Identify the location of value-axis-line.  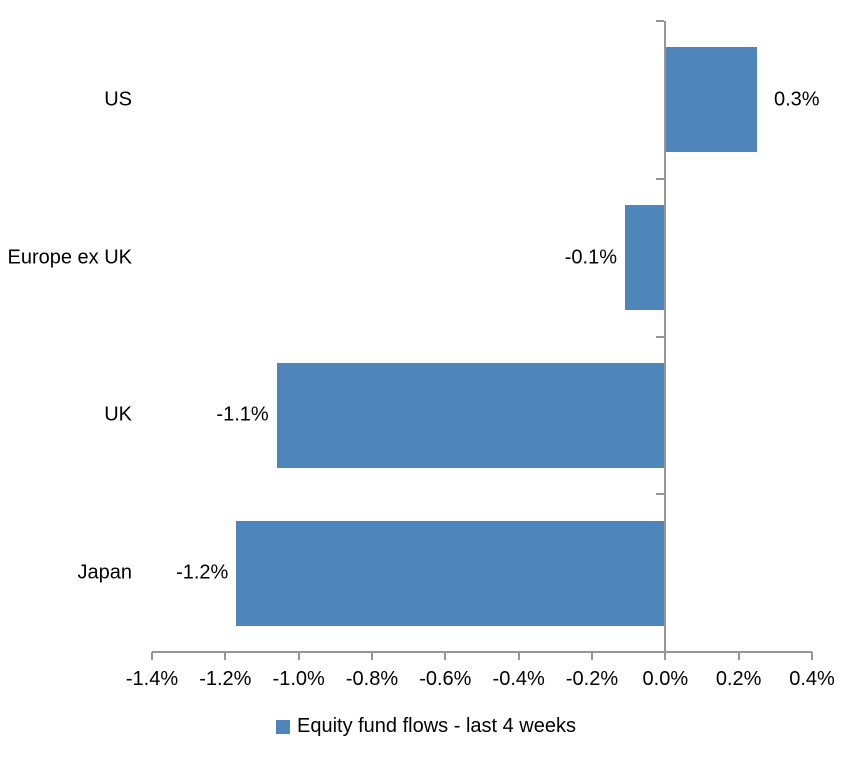
(482, 652).